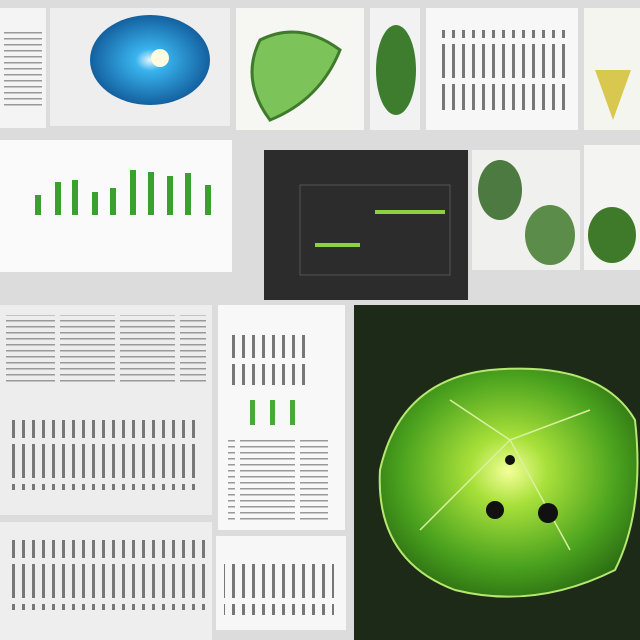 This screenshot has width=640, height=640. Describe the element at coordinates (160, 58) in the screenshot. I see `flower-center` at that location.